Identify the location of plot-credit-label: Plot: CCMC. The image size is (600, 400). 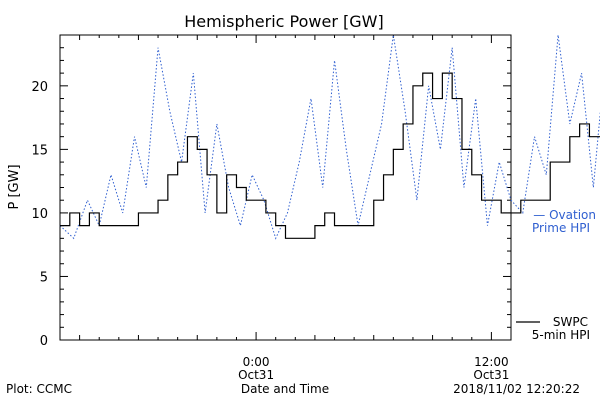
(39, 389).